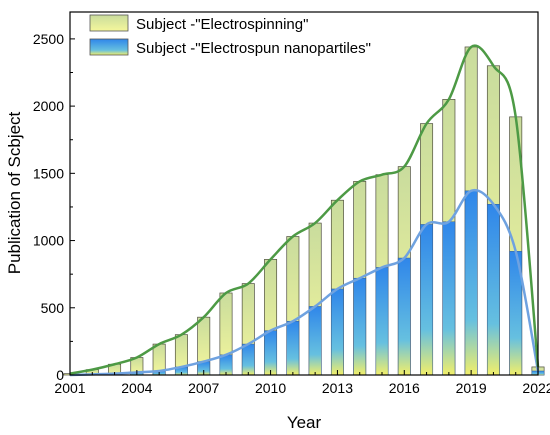  What do you see at coordinates (293, 348) in the screenshot?
I see `bar-nanoparticles-2011` at bounding box center [293, 348].